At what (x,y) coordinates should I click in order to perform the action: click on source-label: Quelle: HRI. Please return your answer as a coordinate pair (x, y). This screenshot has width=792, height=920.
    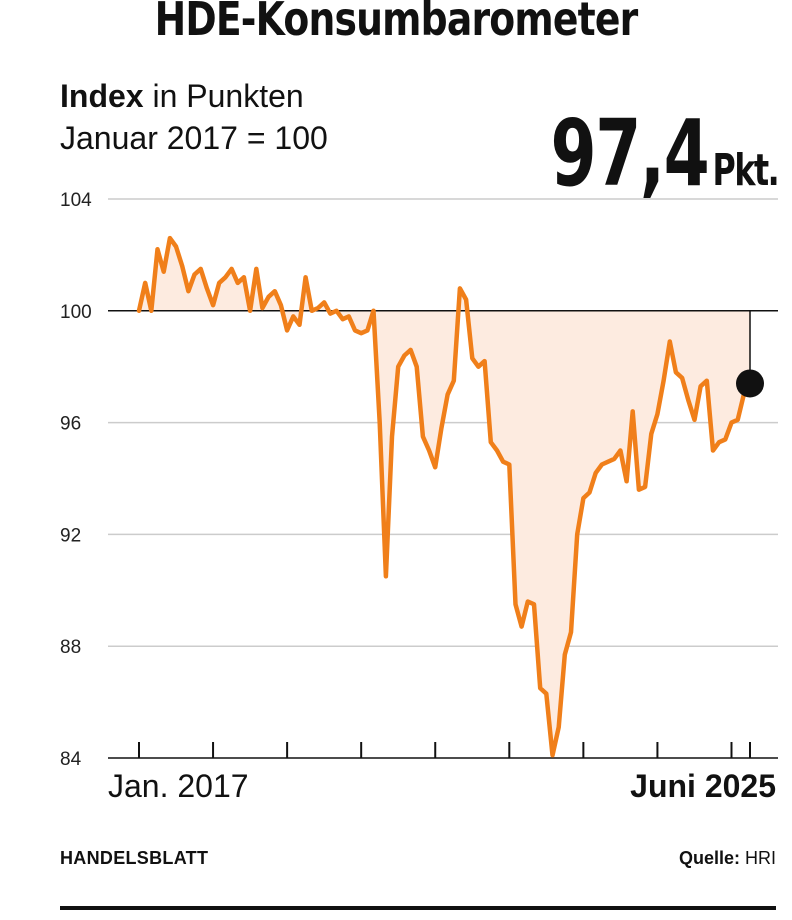
    Looking at the image, I should click on (727, 858).